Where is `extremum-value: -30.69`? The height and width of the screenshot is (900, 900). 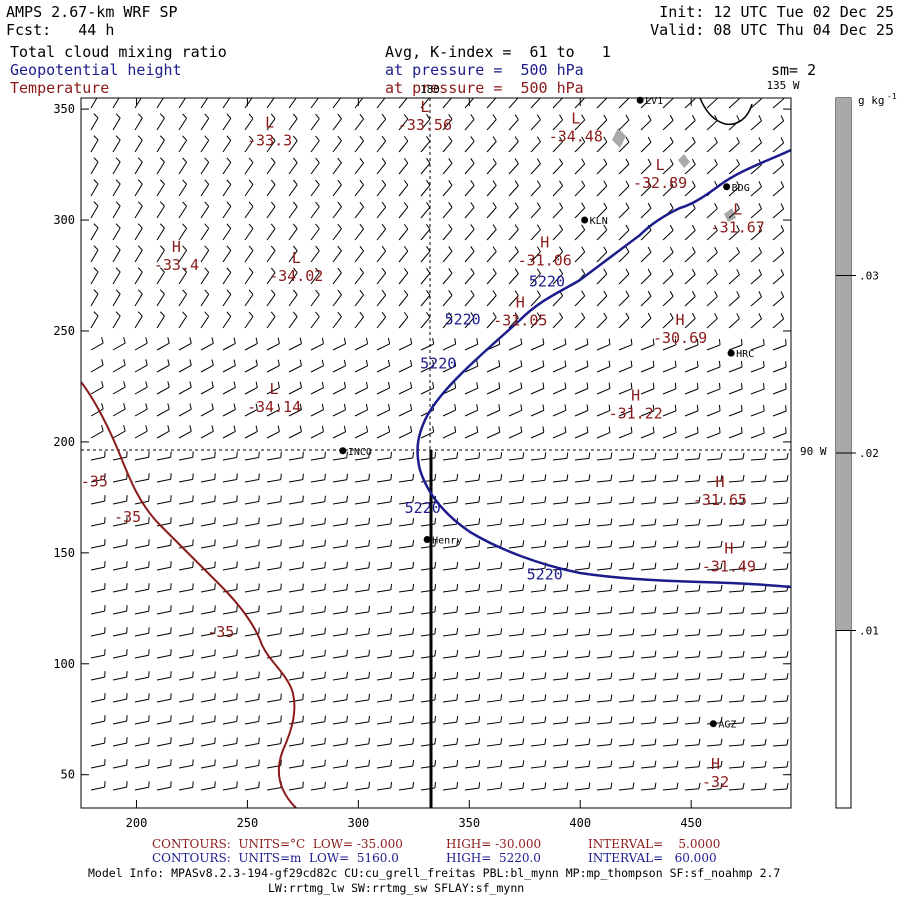 extremum-value: -30.69 is located at coordinates (680, 338).